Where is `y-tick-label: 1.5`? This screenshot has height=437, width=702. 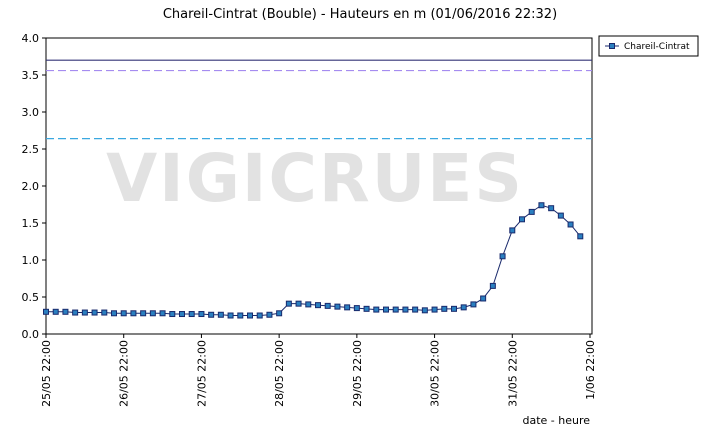
y-tick-label: 1.5 is located at coordinates (31, 223).